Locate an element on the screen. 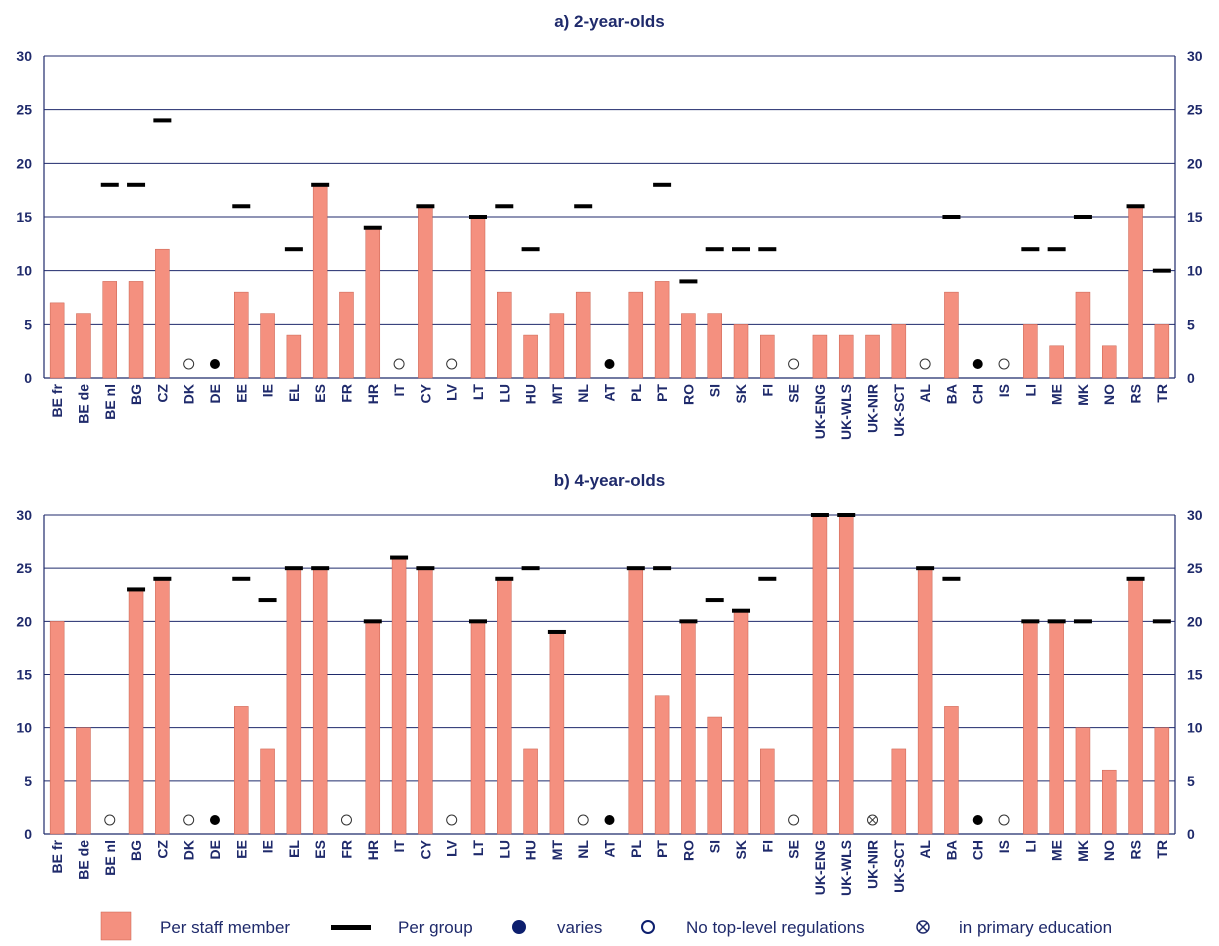 Image resolution: width=1219 pixels, height=946 pixels. x-tick-label-se: SE is located at coordinates (794, 393).